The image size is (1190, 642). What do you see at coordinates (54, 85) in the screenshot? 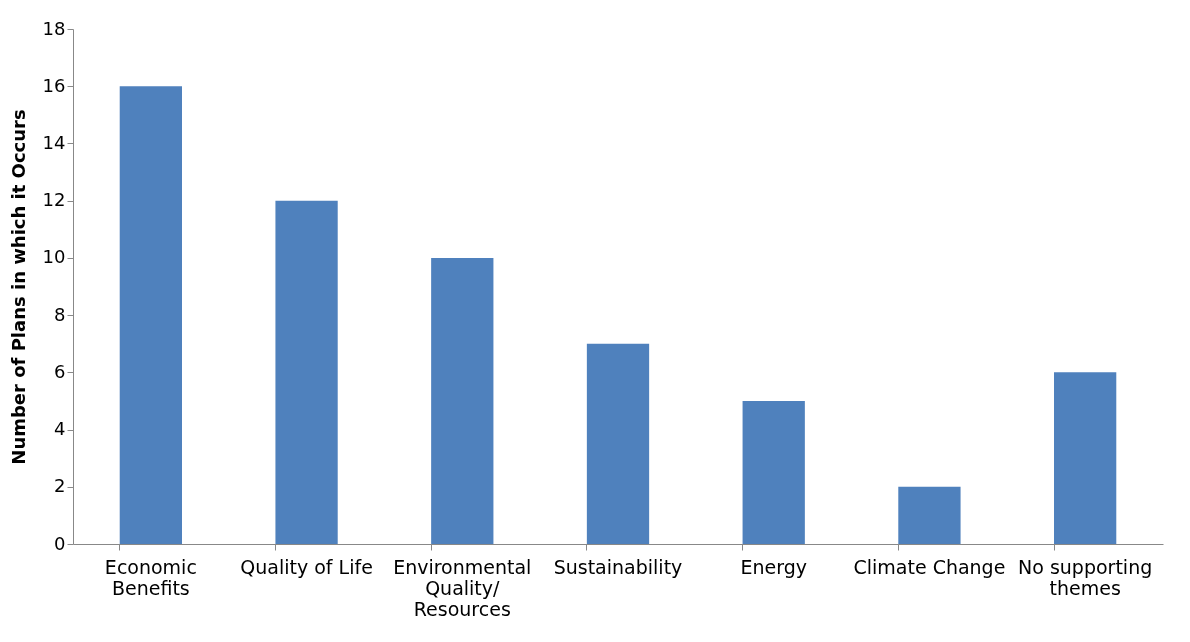
I see `y-tick-label: 16` at bounding box center [54, 85].